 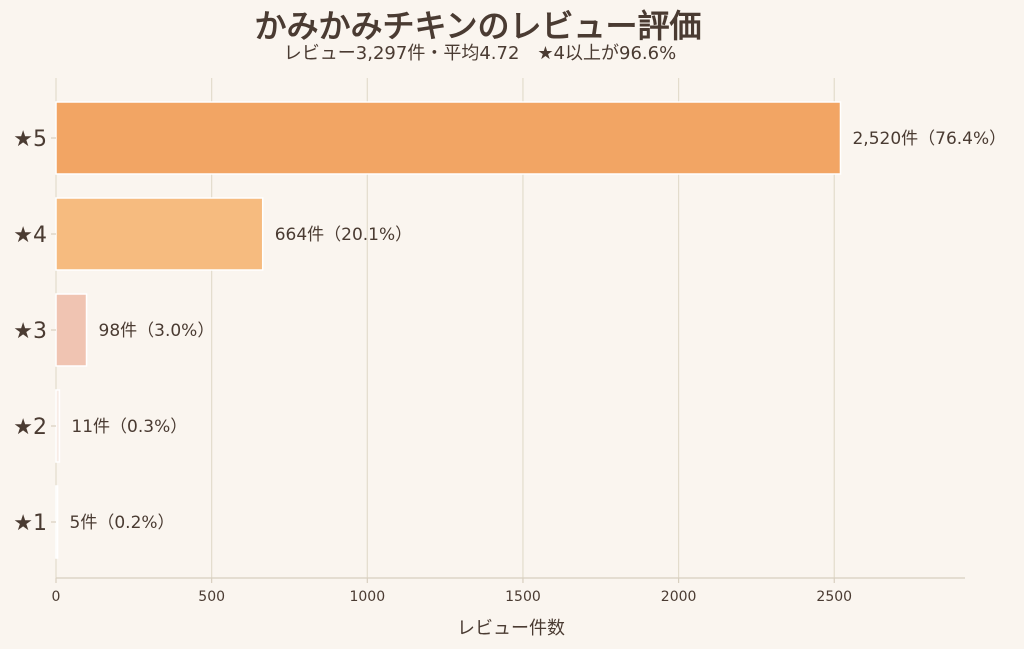 I want to click on value-label-5: 2,520件（76.4%）, so click(x=929, y=139).